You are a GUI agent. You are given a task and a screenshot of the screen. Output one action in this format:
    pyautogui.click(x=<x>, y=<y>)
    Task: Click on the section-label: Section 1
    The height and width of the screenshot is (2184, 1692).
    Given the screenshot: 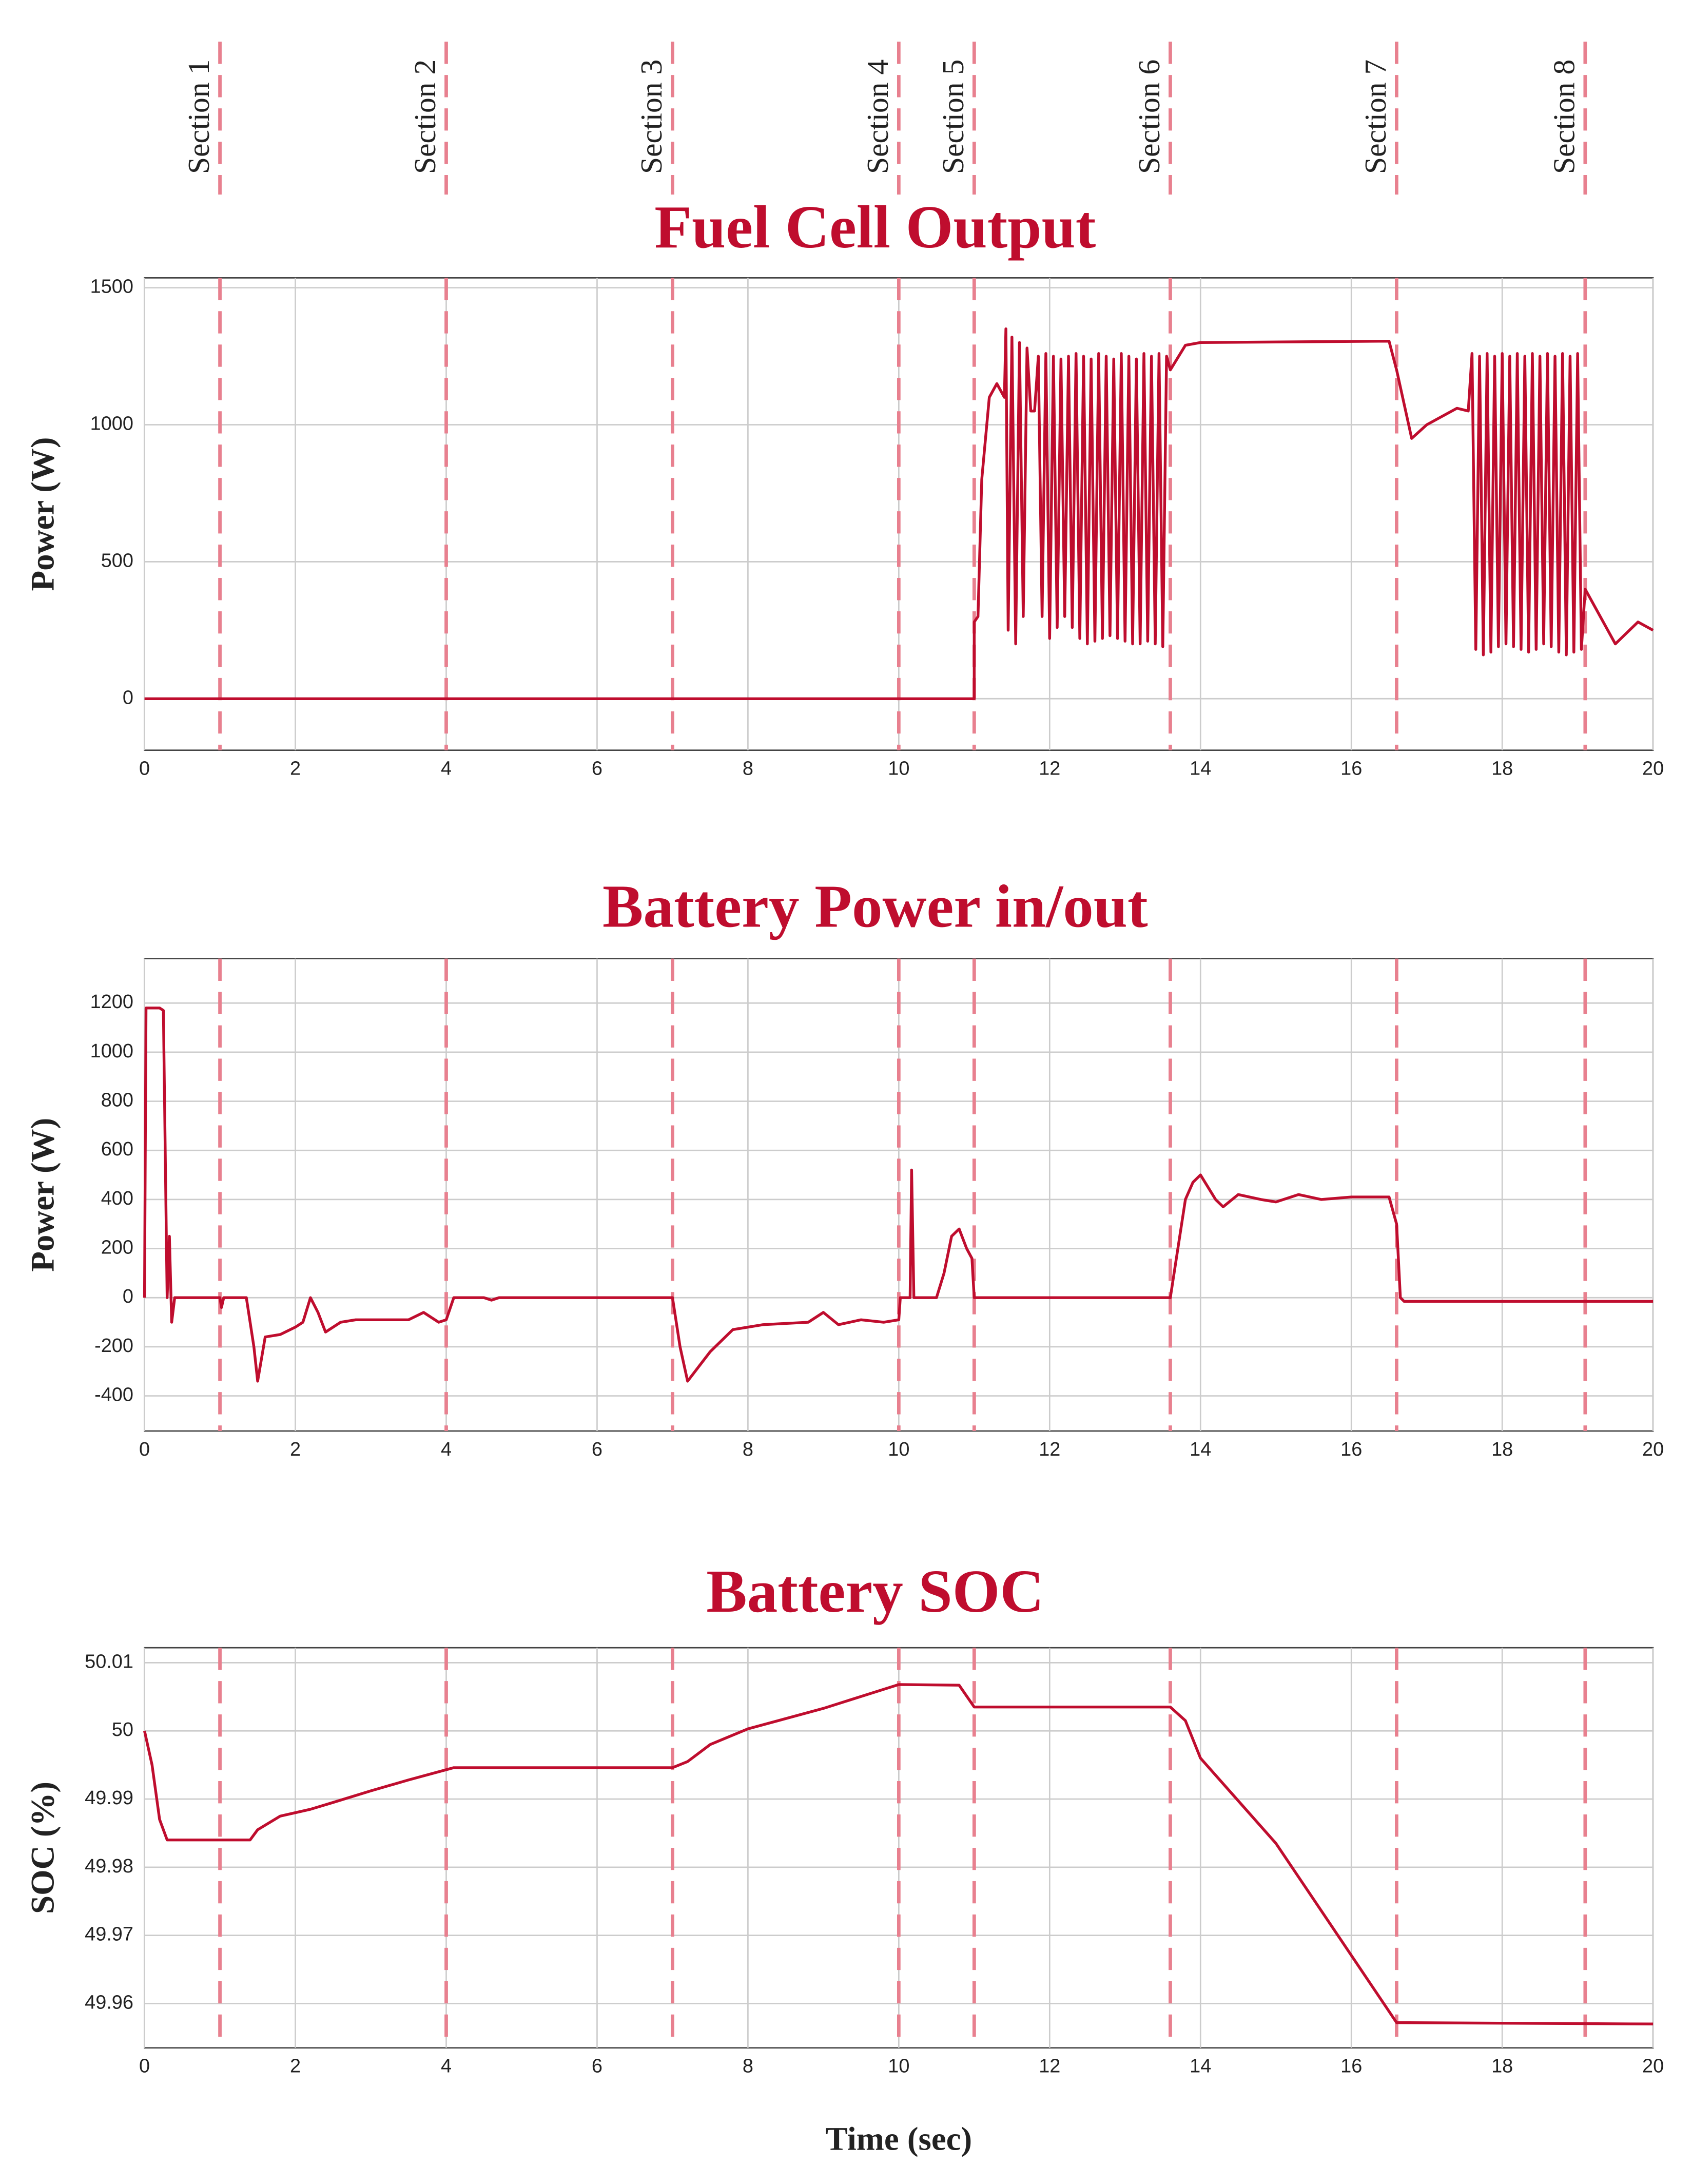 What is the action you would take?
    pyautogui.click(x=199, y=117)
    